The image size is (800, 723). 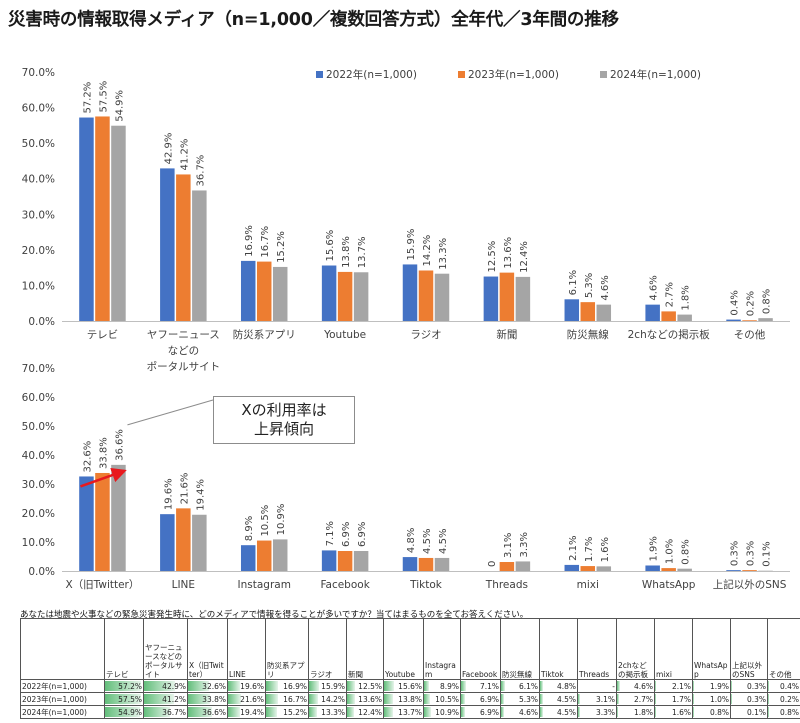 What do you see at coordinates (411, 245) in the screenshot?
I see `data-label: 15.9%` at bounding box center [411, 245].